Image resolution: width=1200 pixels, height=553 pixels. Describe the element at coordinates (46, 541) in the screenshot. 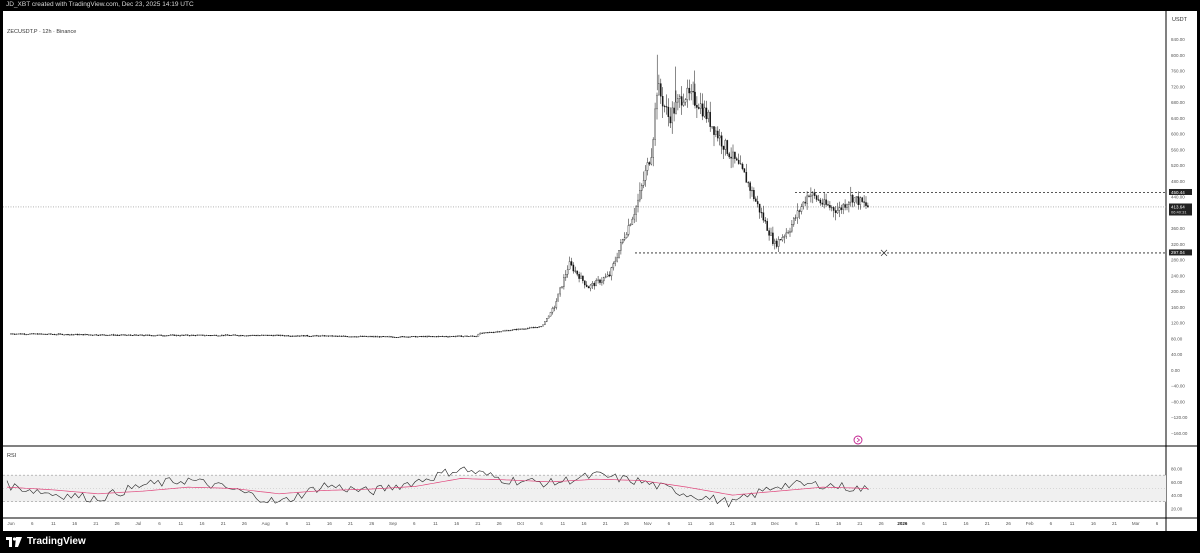

I see `brand: TradingView` at that location.